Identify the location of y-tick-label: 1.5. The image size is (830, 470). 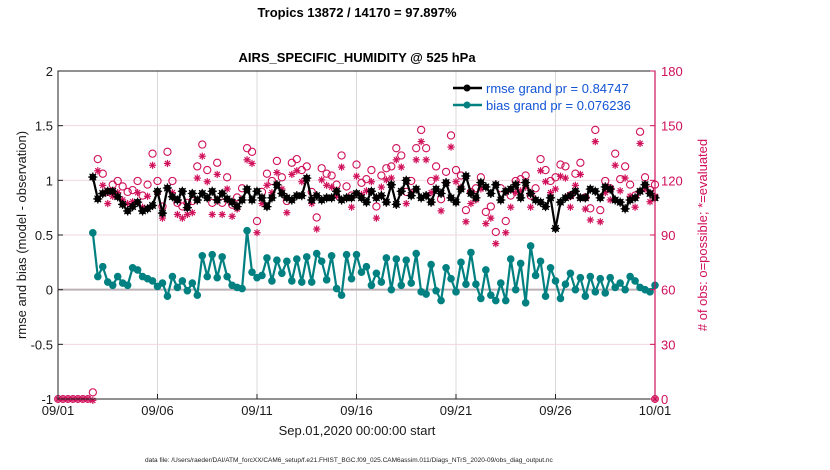
(44, 126).